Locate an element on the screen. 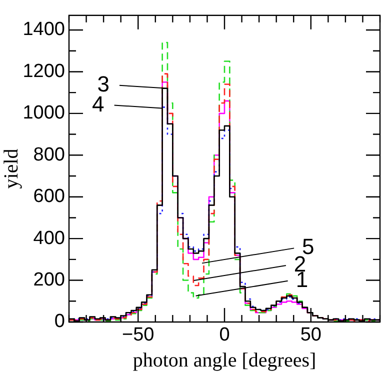 This screenshot has height=377, width=382. y-axis-title: yield is located at coordinates (11, 168).